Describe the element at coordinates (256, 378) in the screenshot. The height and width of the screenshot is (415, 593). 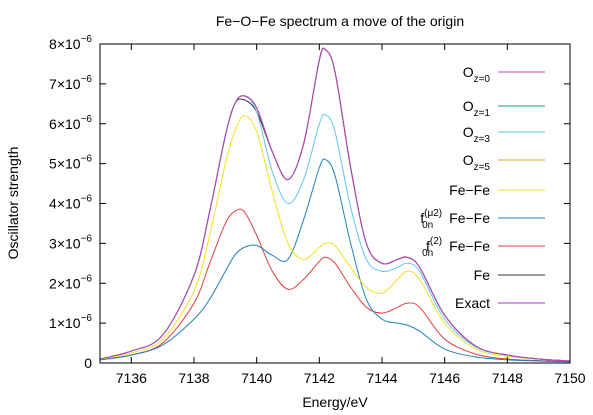
I see `x-tick-label: 7140` at that location.